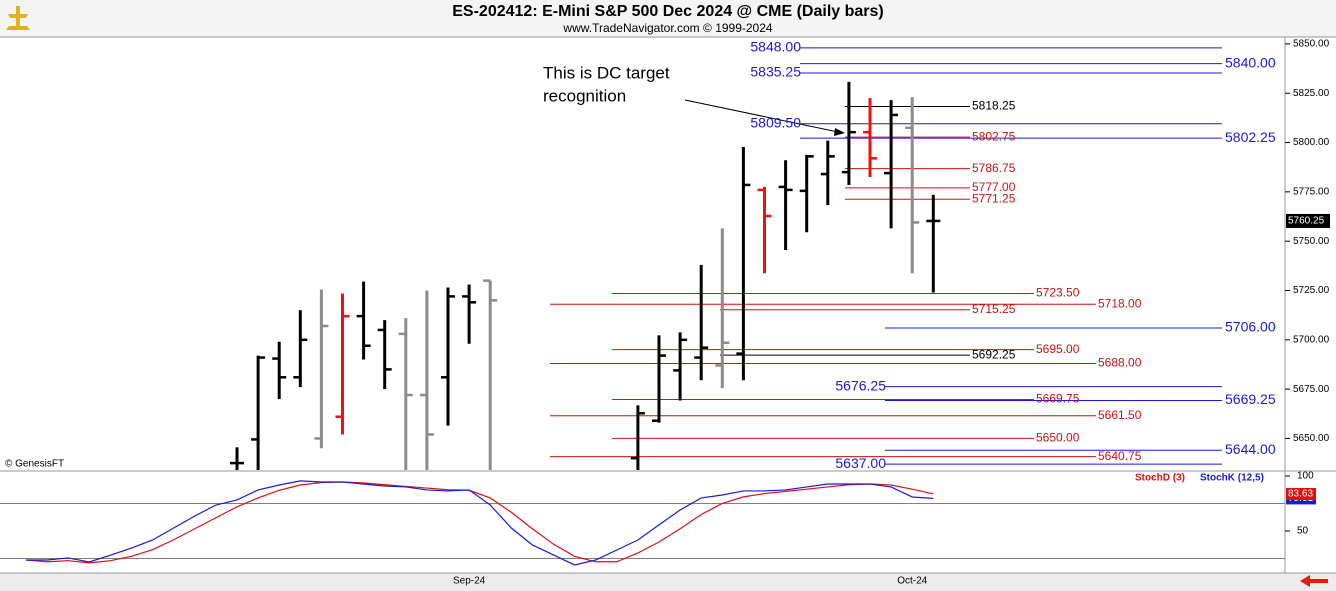 This screenshot has height=591, width=1336. I want to click on scroll-arrow, so click(1314, 581).